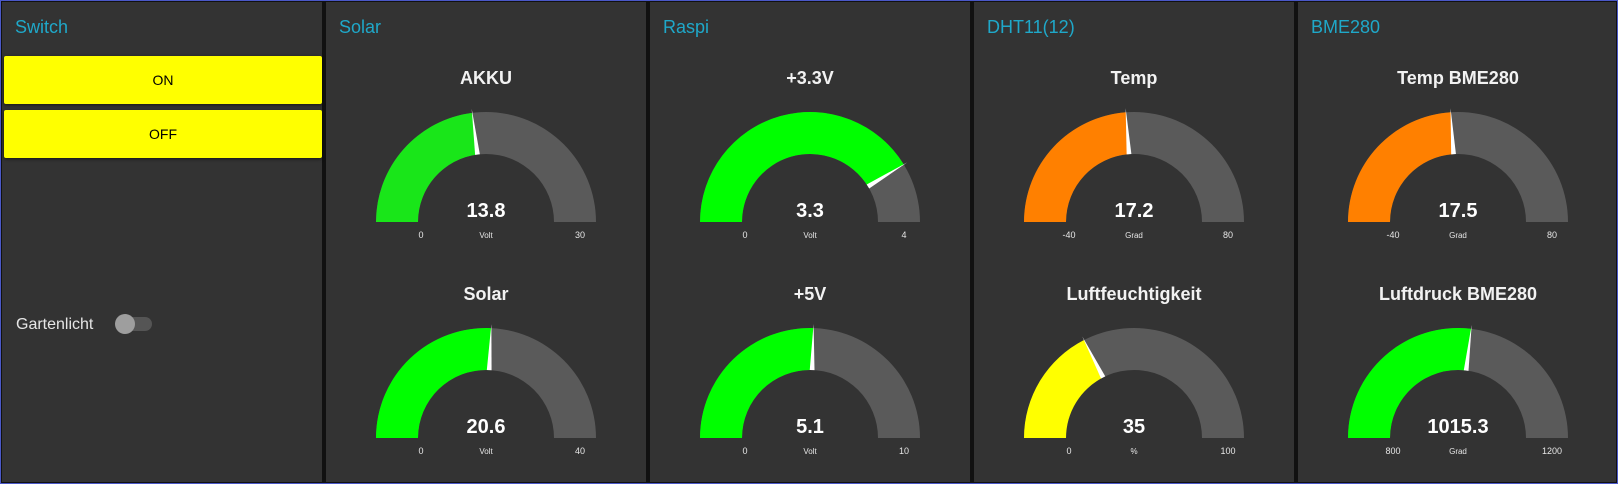 This screenshot has height=484, width=1618. What do you see at coordinates (1346, 27) in the screenshot?
I see `group-title: BME280` at bounding box center [1346, 27].